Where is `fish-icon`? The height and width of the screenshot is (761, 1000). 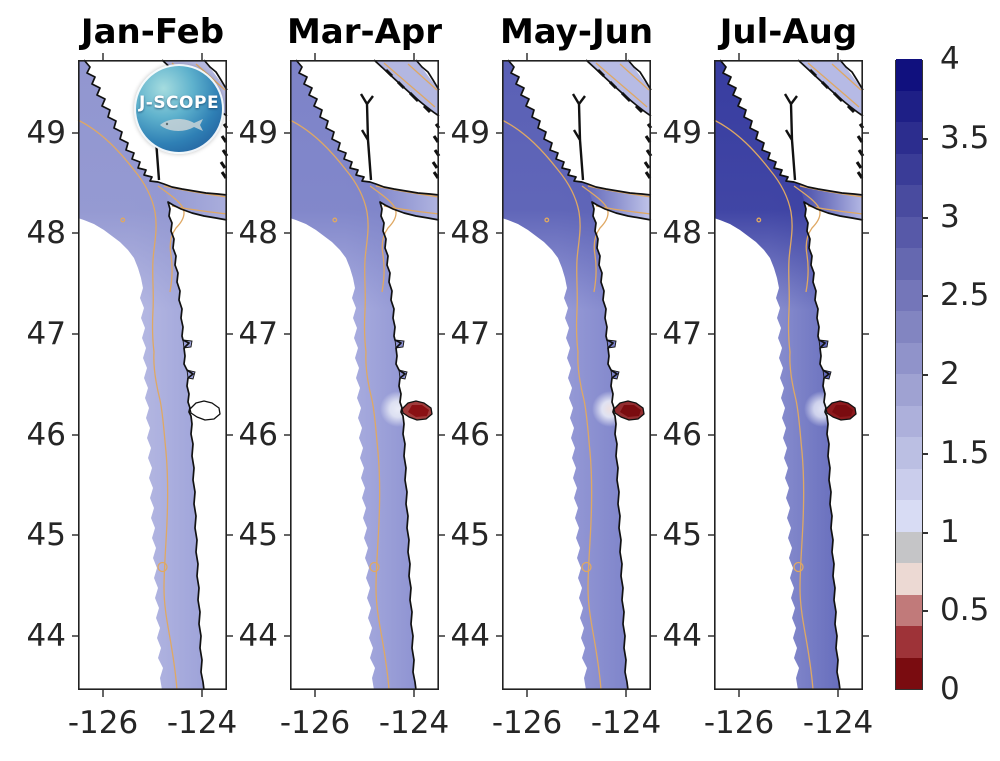 fish-icon is located at coordinates (181, 125).